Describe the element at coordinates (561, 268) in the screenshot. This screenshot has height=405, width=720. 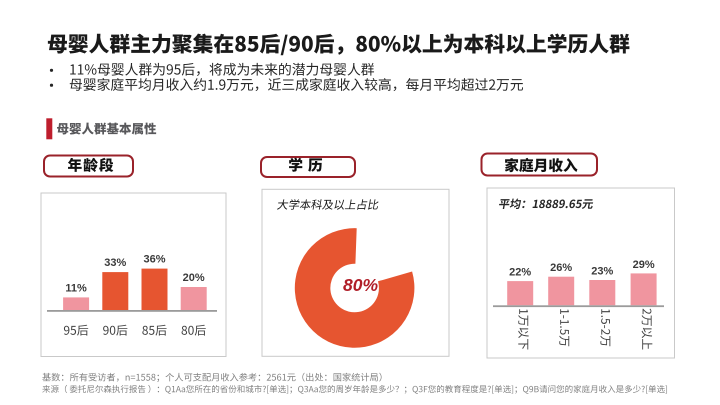
I see `svg-text: 26%` at that location.